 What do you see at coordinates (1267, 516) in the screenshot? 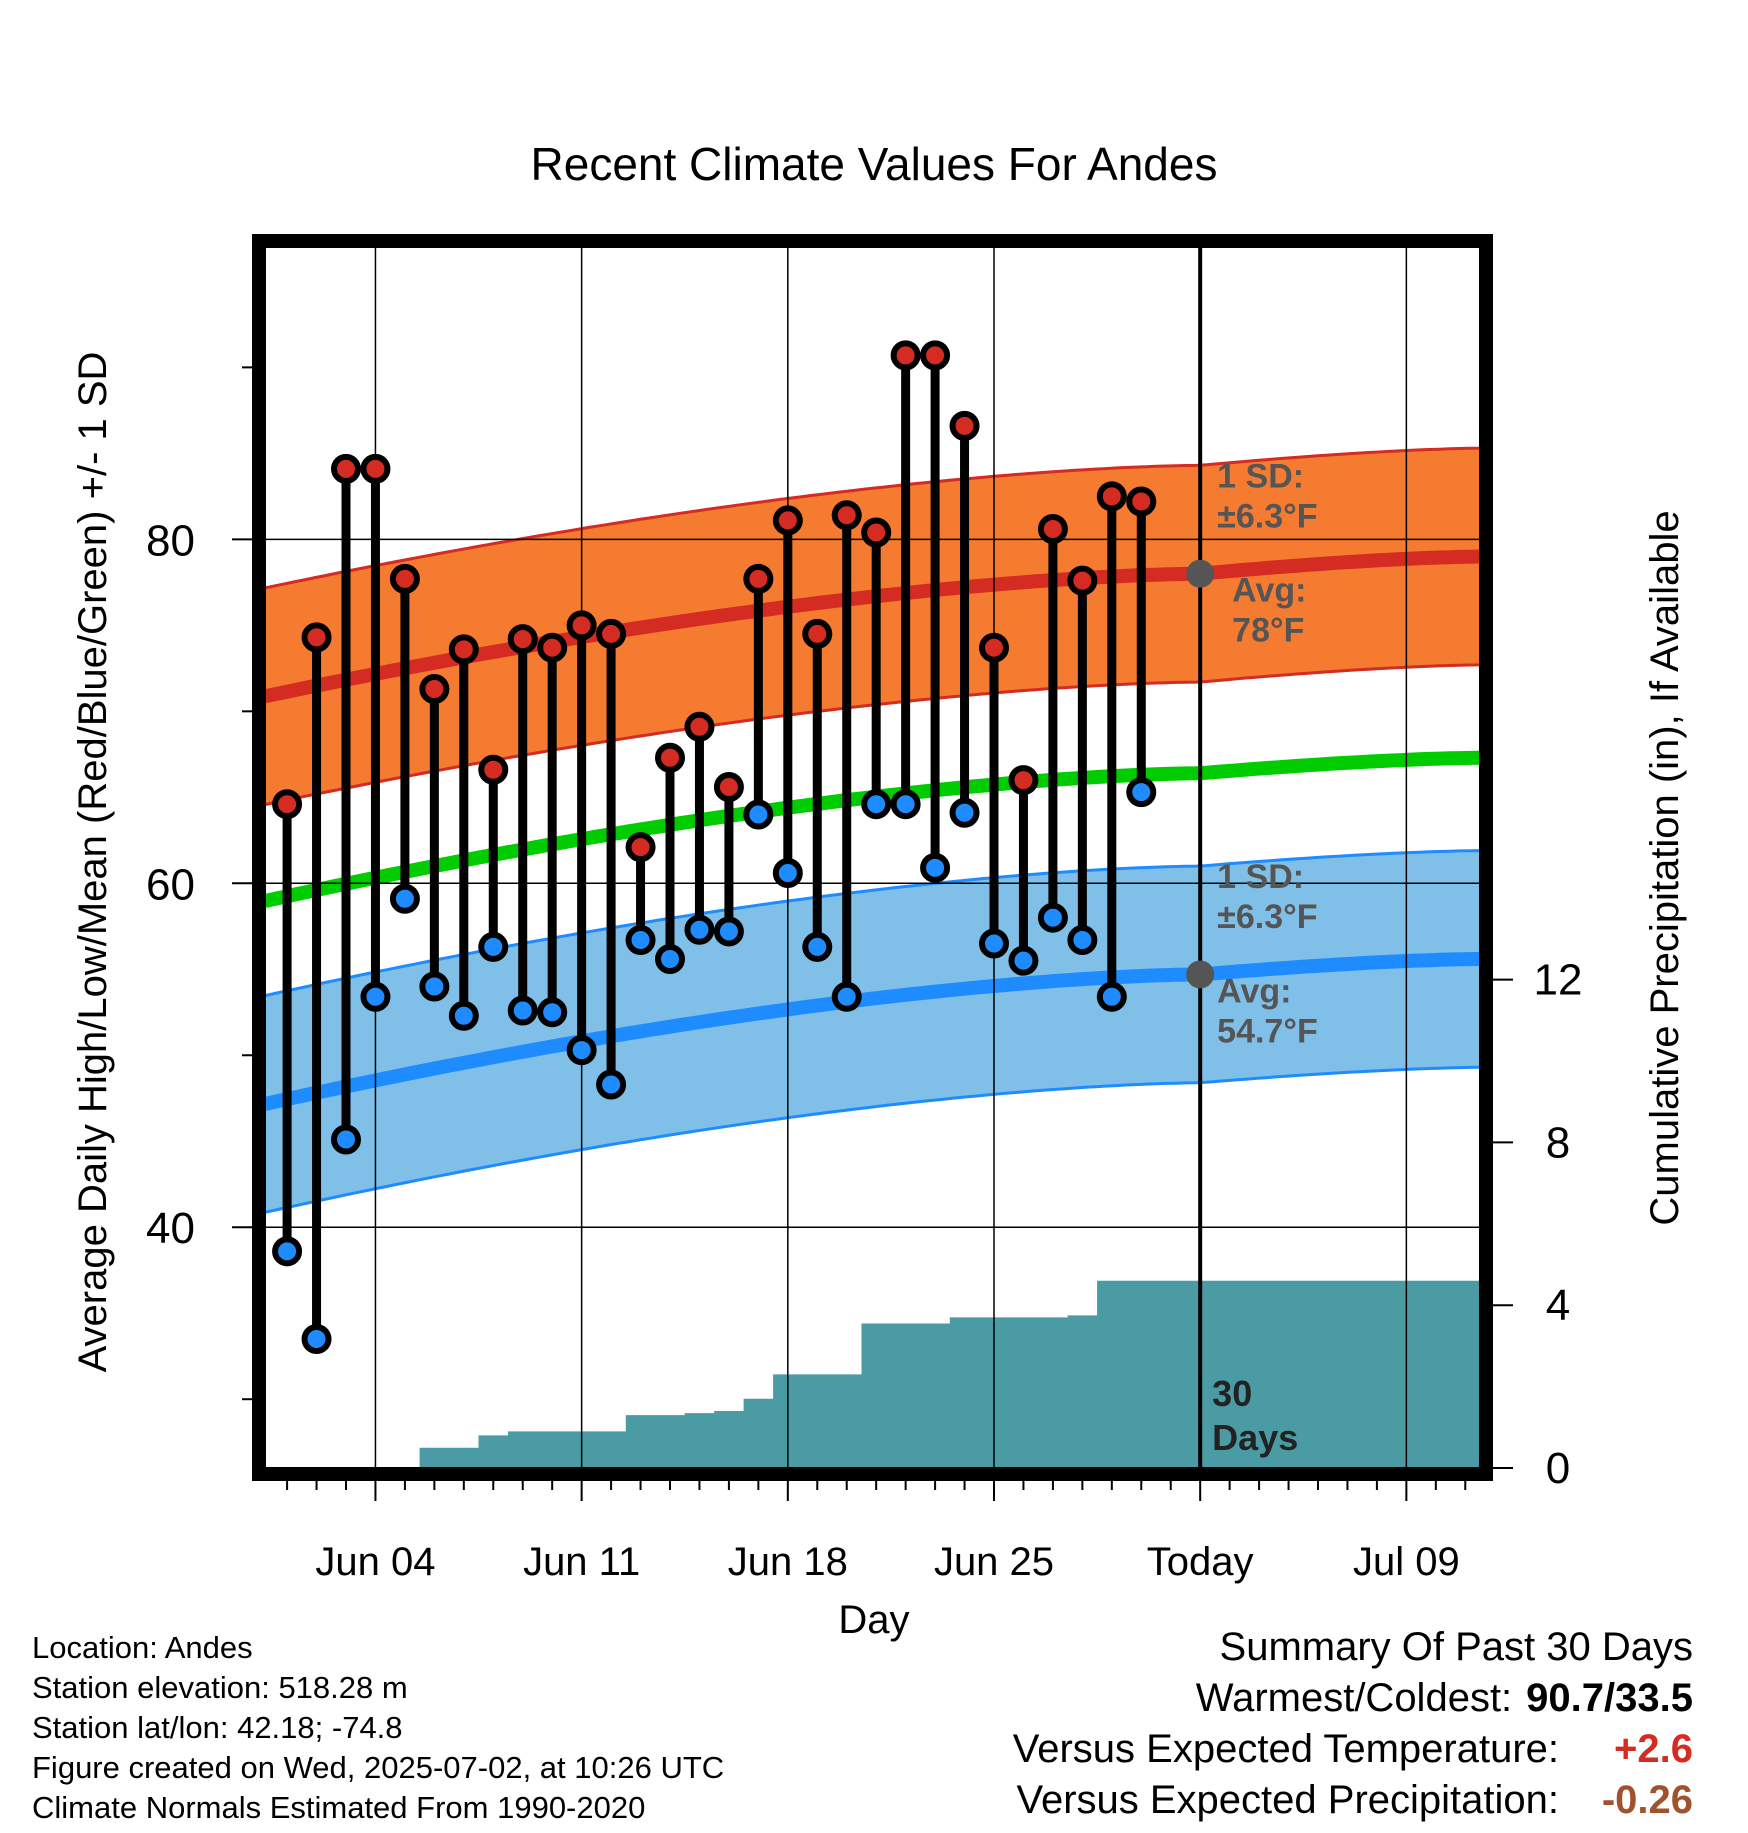
I see `high-sd-value: ±6.3°F` at bounding box center [1267, 516].